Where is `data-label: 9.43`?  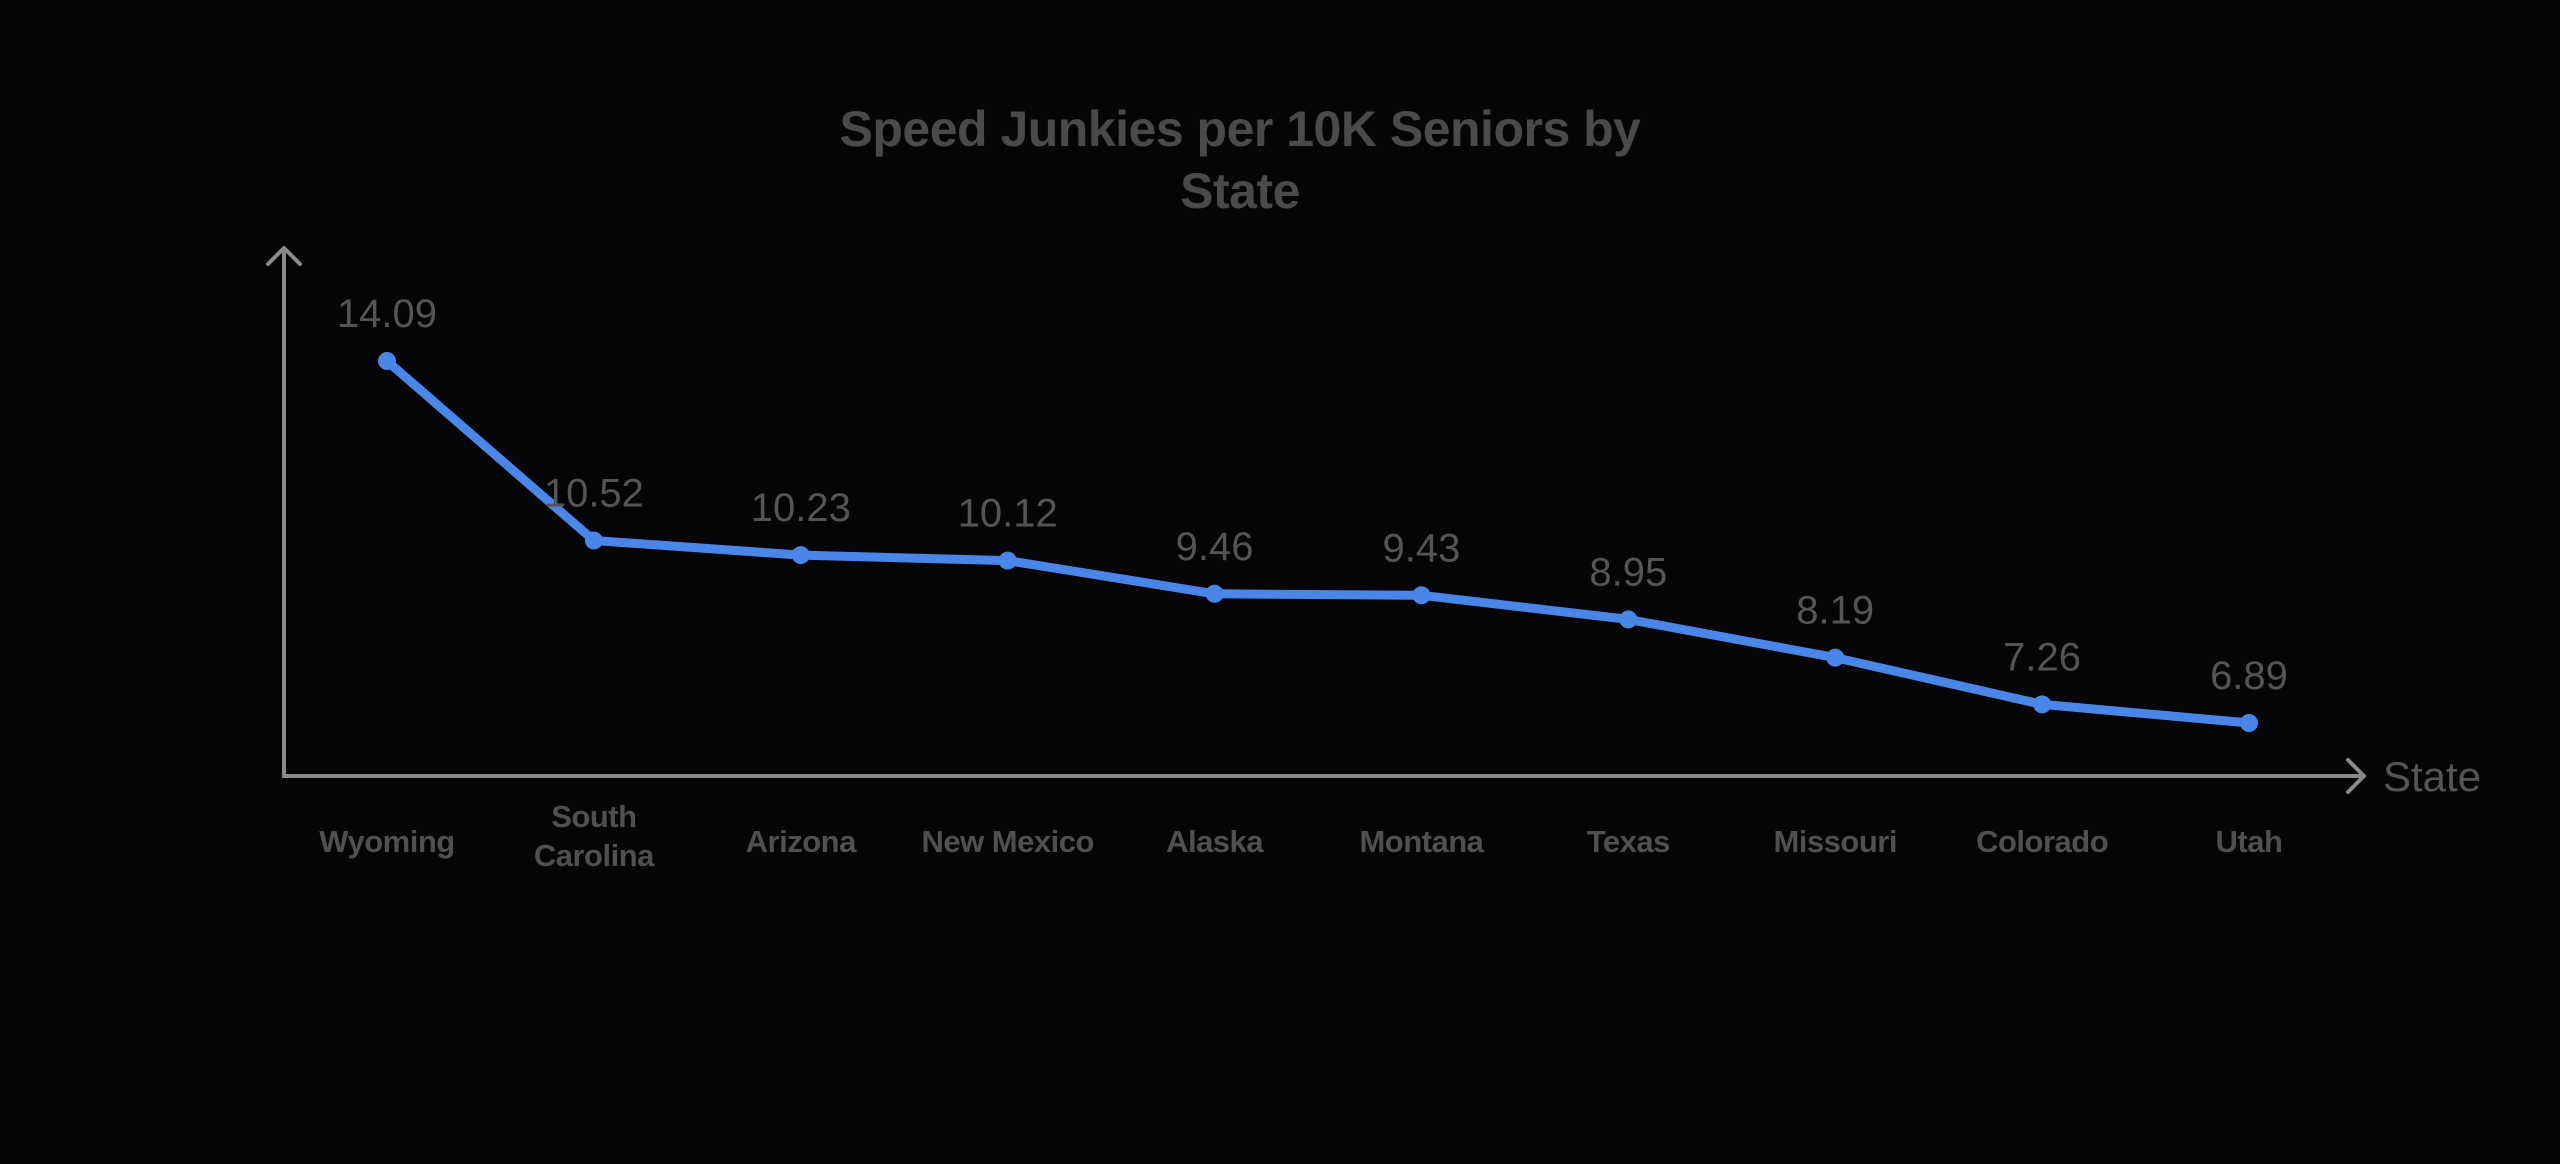
data-label: 9.43 is located at coordinates (1422, 548).